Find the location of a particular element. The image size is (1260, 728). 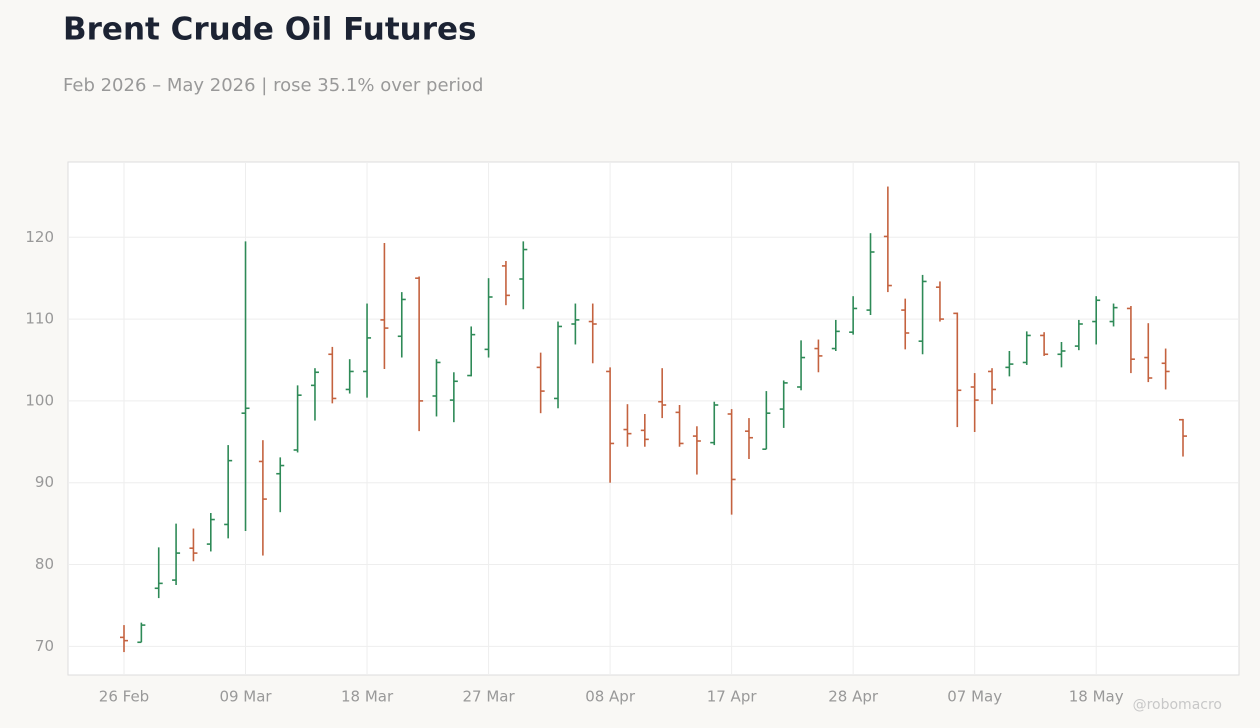

x-tick-label: 18 Mar is located at coordinates (367, 697).